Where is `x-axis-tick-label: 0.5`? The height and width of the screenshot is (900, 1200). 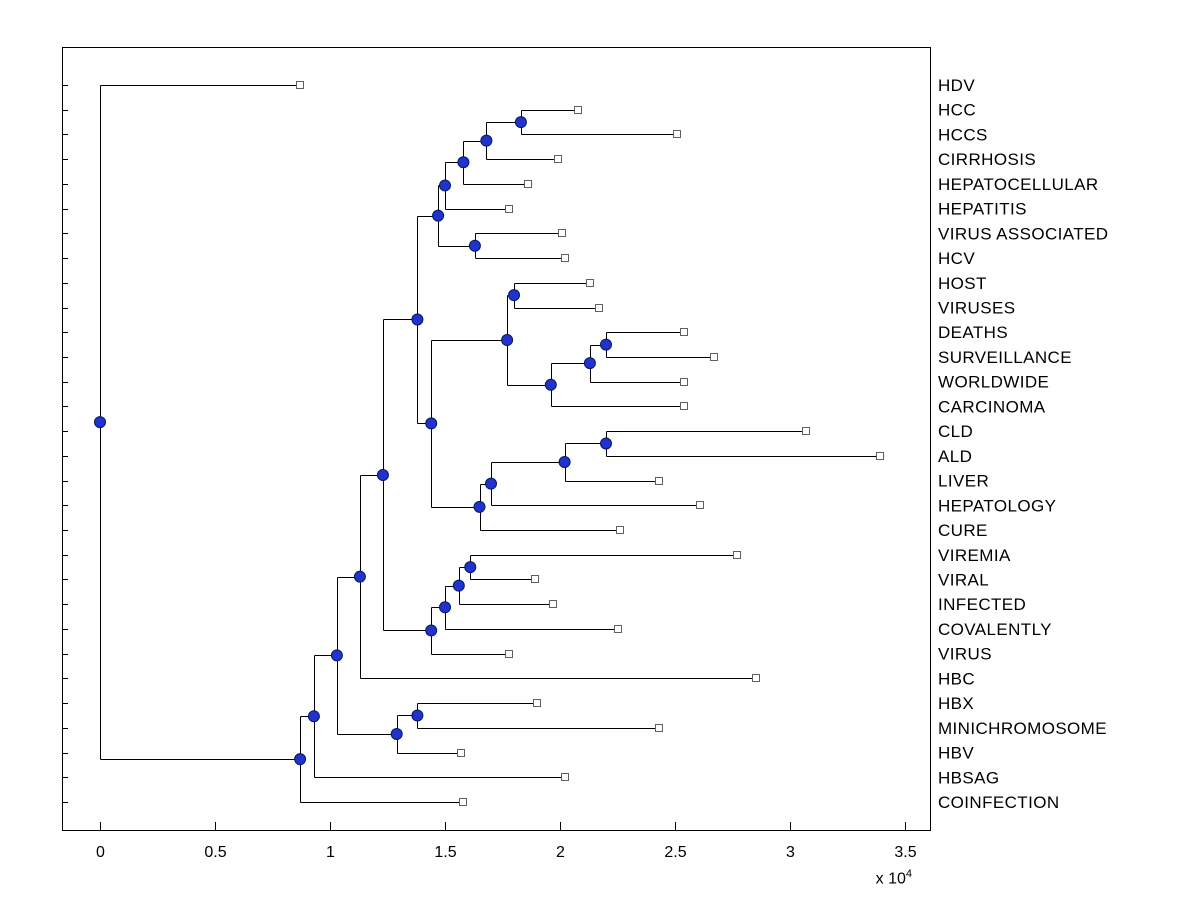 x-axis-tick-label: 0.5 is located at coordinates (215, 852).